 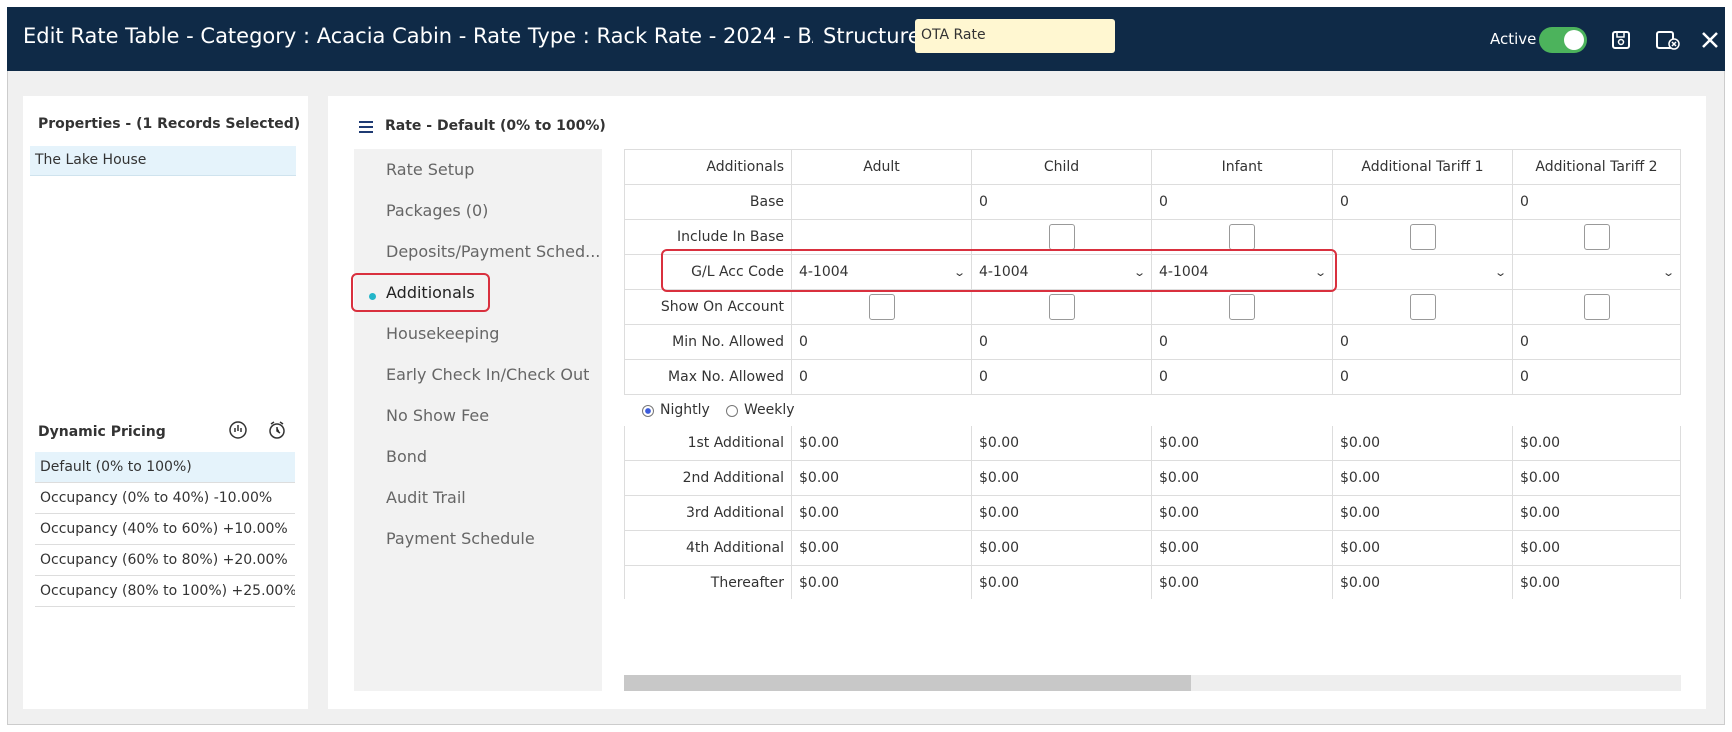 I want to click on properties-title: Properties - (1 Records Selected), so click(x=169, y=124).